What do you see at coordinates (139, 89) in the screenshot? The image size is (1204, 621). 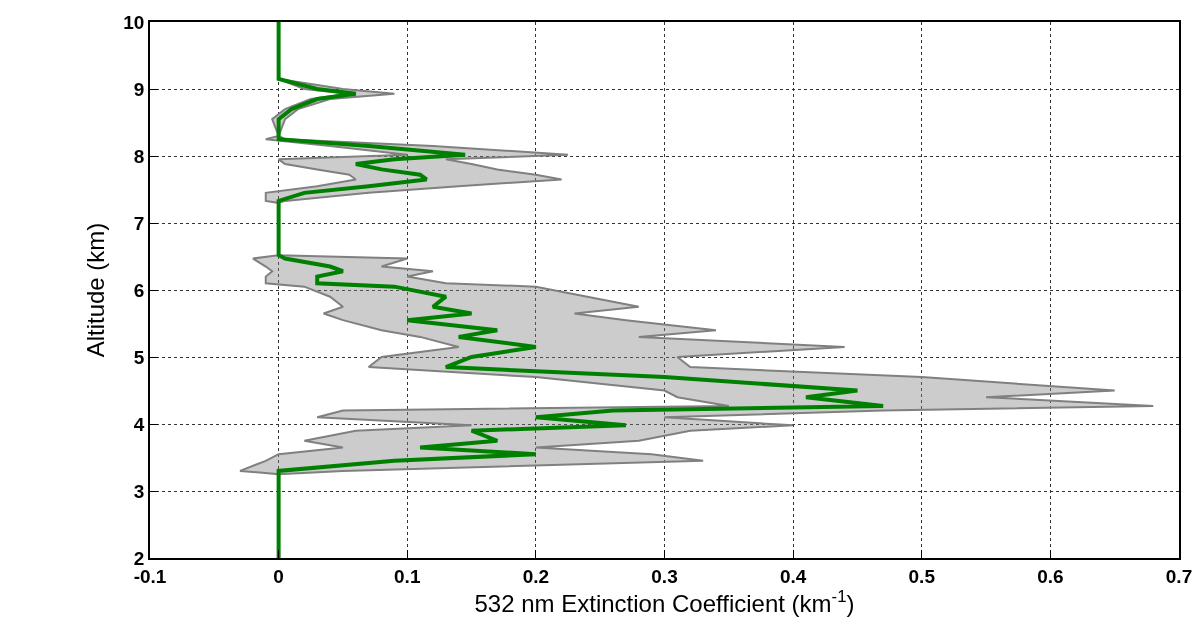 I see `y-tick-label: 9` at bounding box center [139, 89].